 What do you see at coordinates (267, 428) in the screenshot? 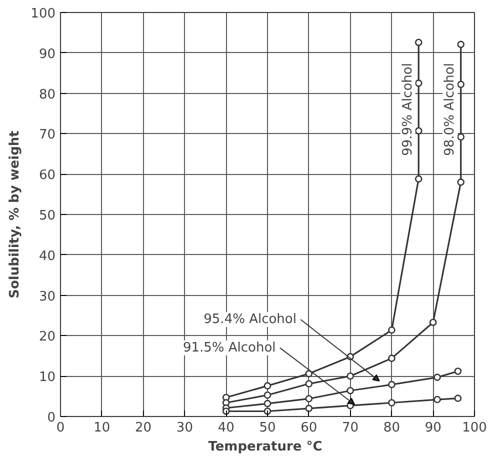
I see `x-tick-label: 50` at bounding box center [267, 428].